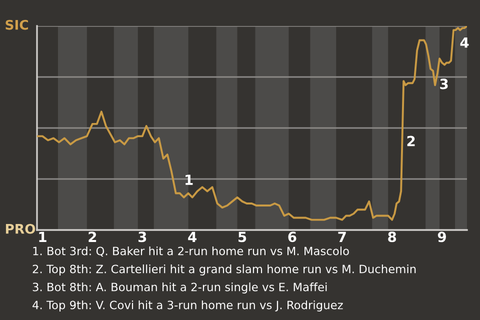  I want to click on text: 4. Top 9th: V. Covi hit a 3-run home run vs J. Rodriguez, so click(187, 306).